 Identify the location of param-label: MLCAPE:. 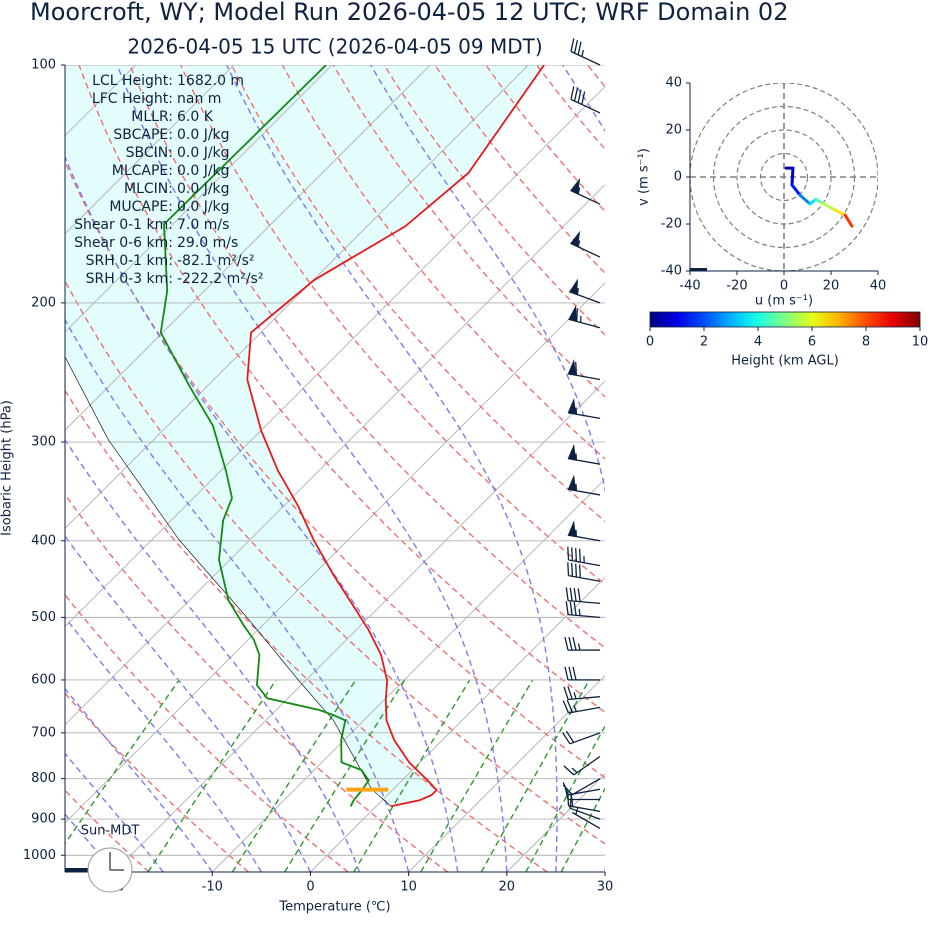
(142, 171).